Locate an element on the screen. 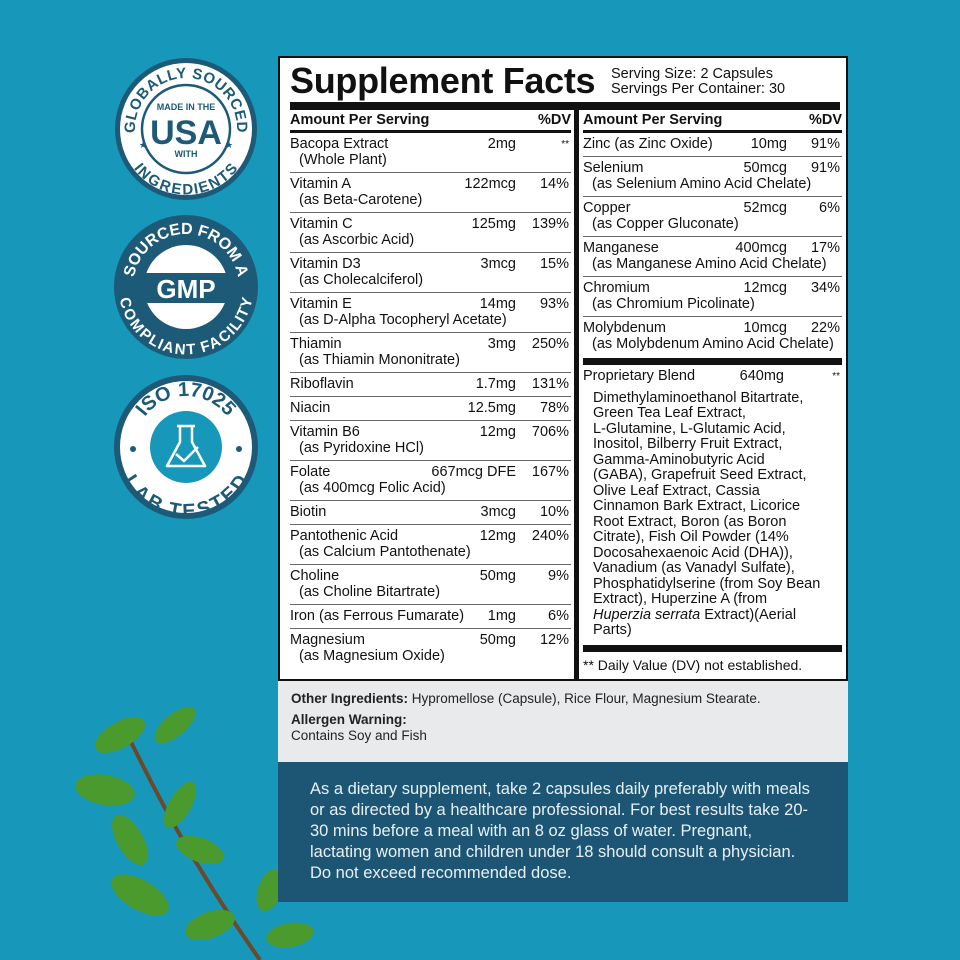  nutrient-name: Copper (as Copper Gluconate) is located at coordinates (712, 218).